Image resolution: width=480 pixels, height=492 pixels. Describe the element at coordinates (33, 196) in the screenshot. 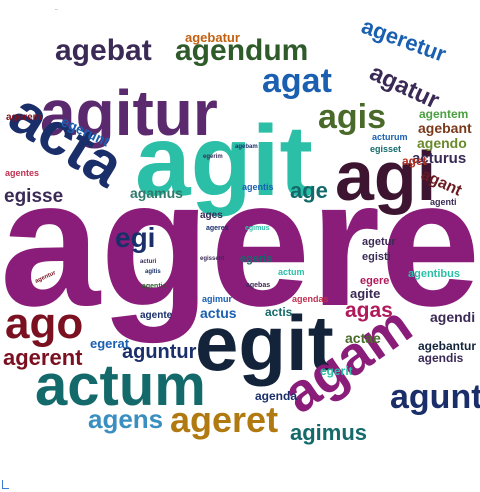

I see `cloud-word-egisse: egisse` at that location.